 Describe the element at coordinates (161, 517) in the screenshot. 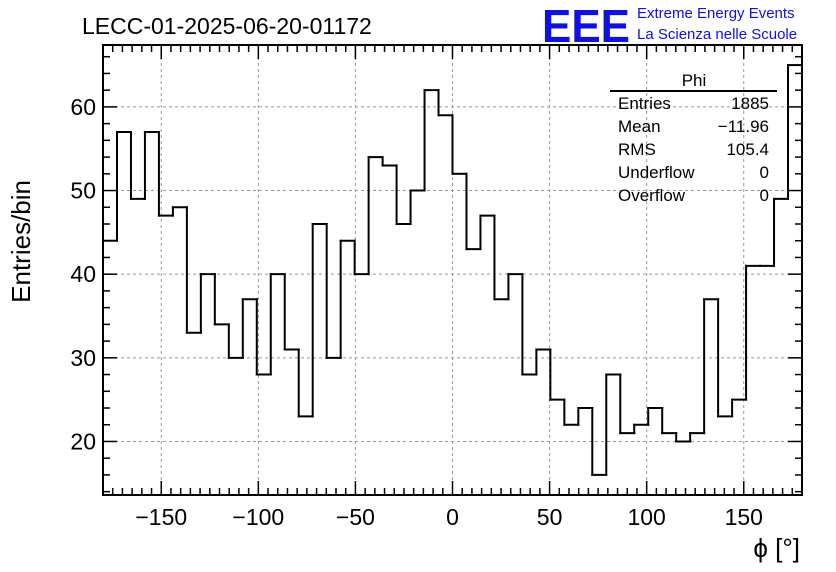

I see `x-tick-label: −150` at that location.